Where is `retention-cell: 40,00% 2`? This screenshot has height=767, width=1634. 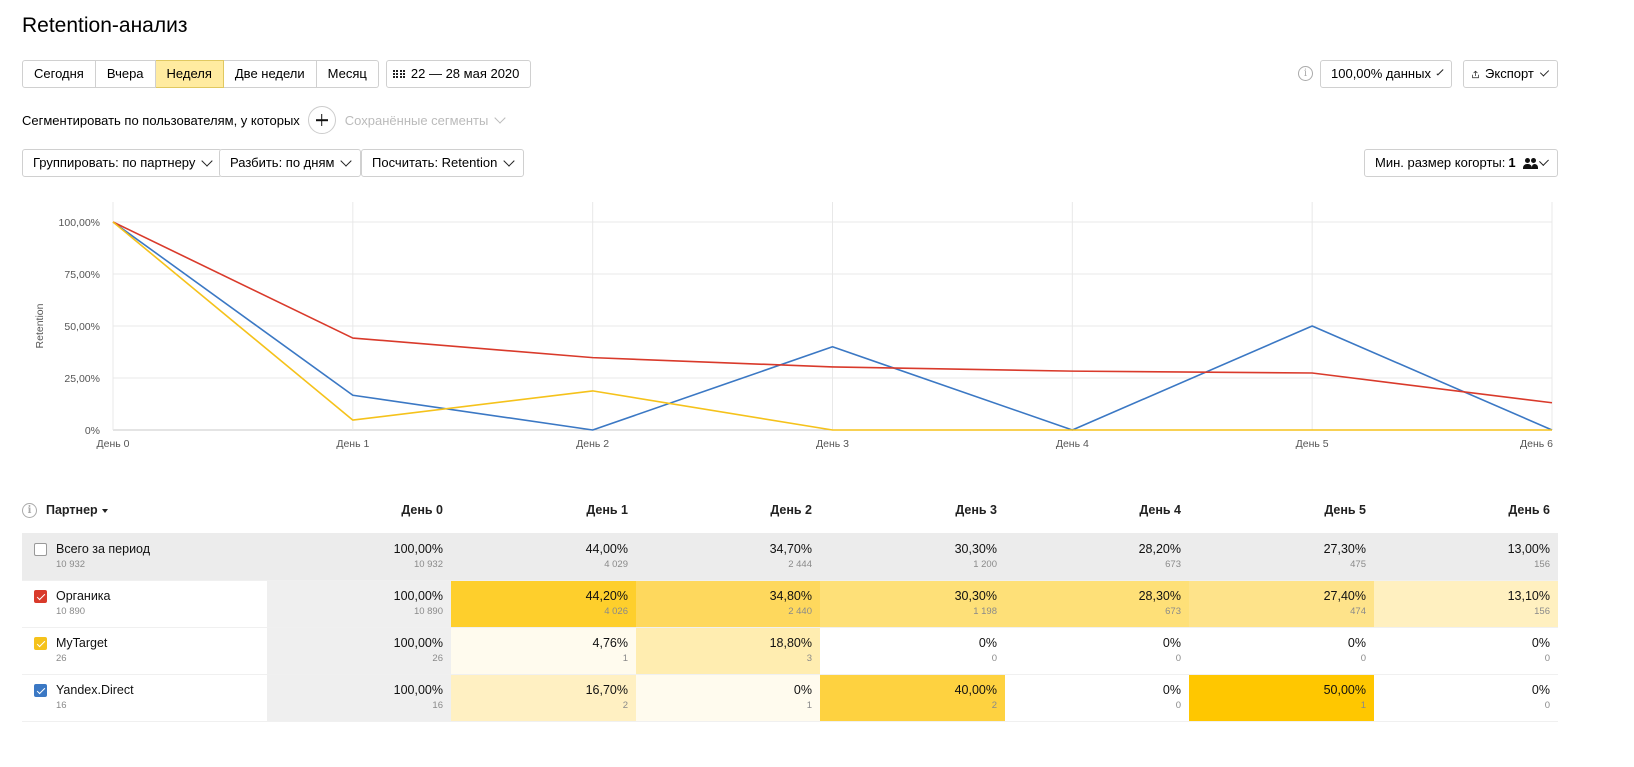
retention-cell: 40,00% 2 is located at coordinates (912, 698).